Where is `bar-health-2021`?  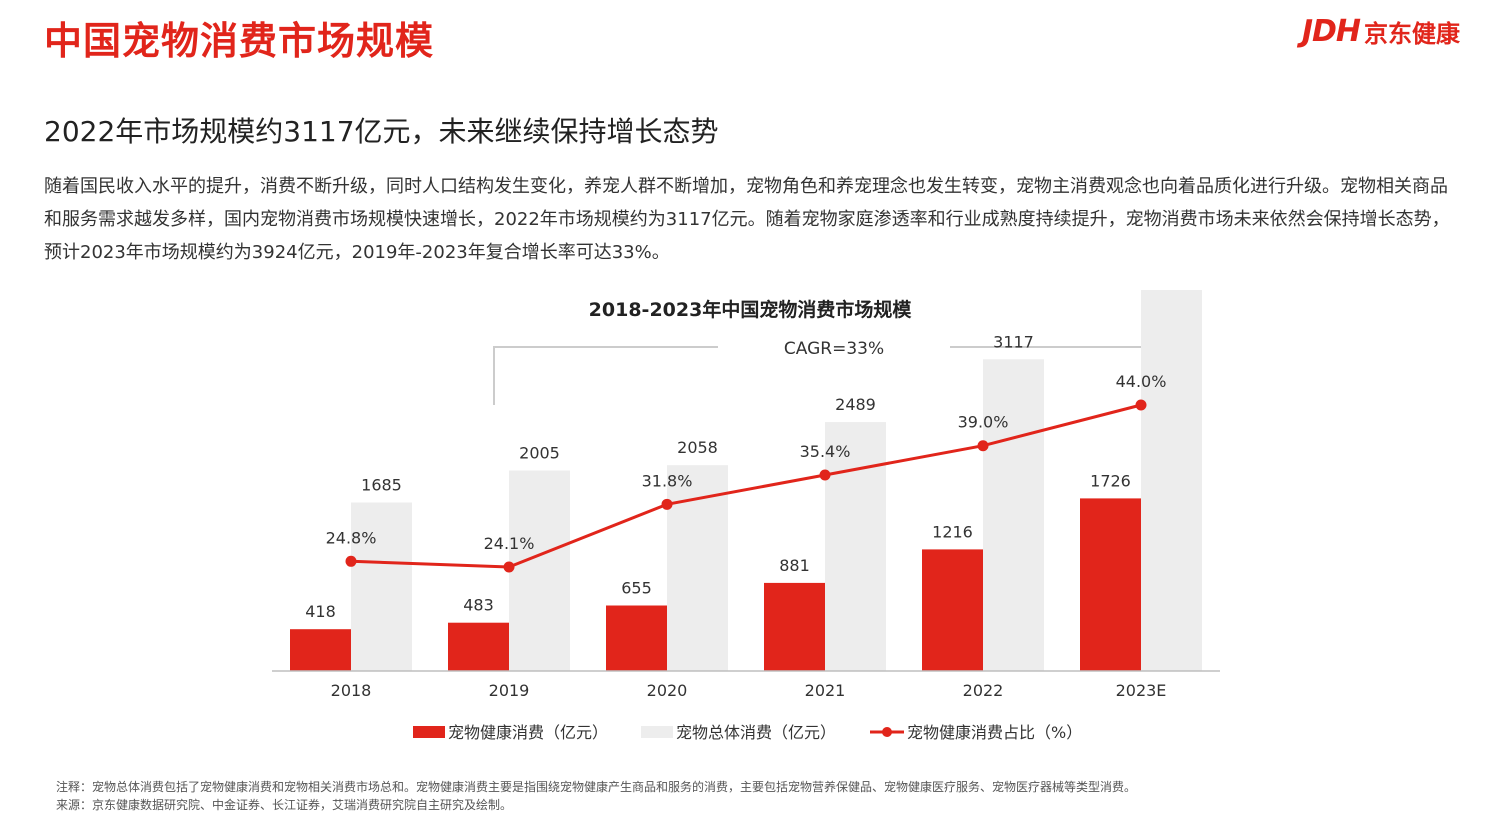 bar-health-2021 is located at coordinates (794, 626).